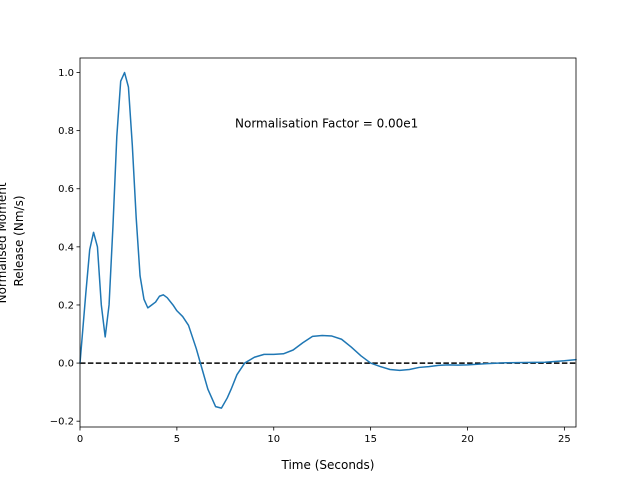 The width and height of the screenshot is (640, 480). What do you see at coordinates (273, 439) in the screenshot?
I see `x-tick-label: 10` at bounding box center [273, 439].